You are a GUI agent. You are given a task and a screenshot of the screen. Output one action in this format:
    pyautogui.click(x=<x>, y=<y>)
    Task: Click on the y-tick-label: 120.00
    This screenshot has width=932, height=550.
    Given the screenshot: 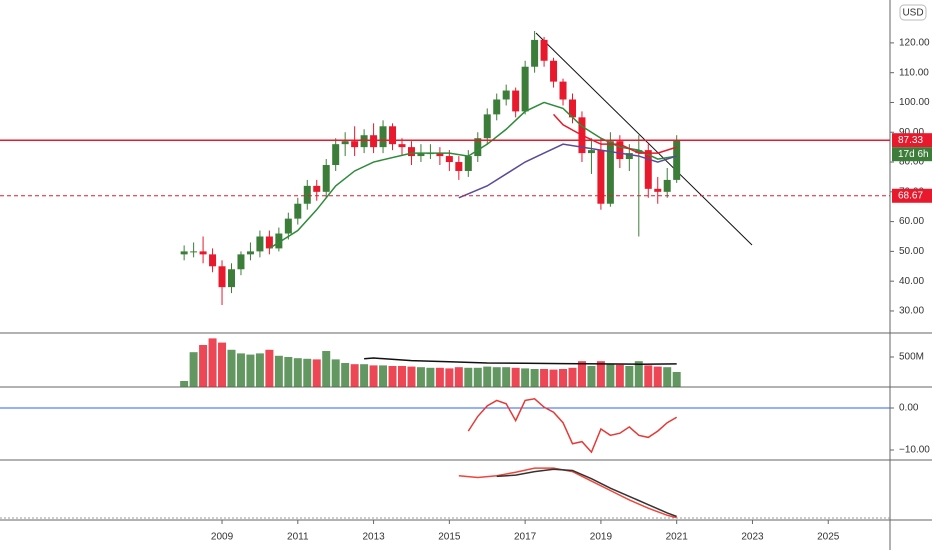 What is the action you would take?
    pyautogui.click(x=914, y=43)
    